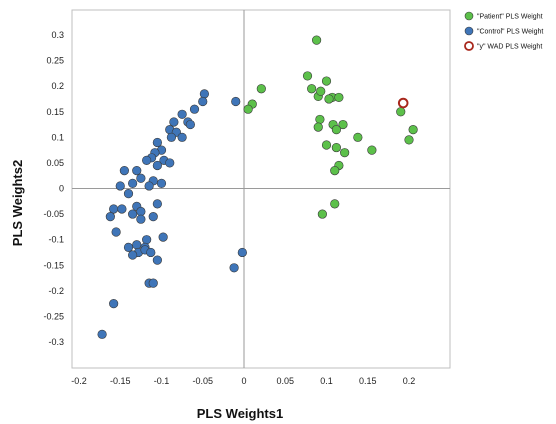 This screenshot has height=424, width=556. I want to click on y-tick-label: 0.15, so click(55, 112).